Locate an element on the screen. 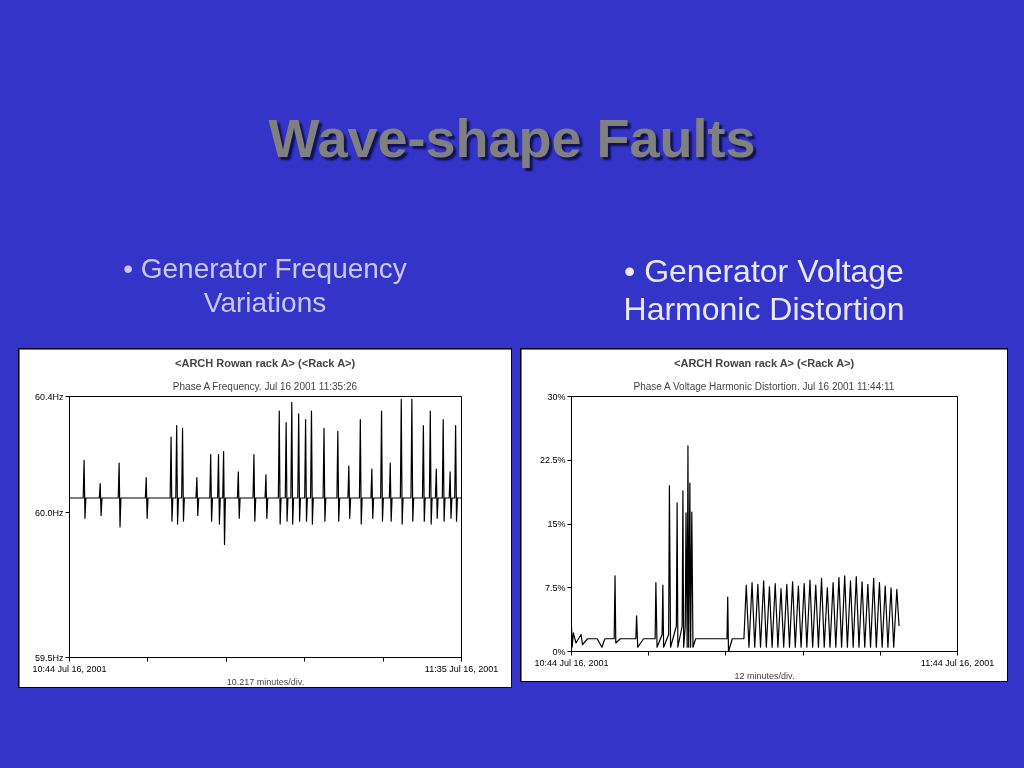 The image size is (1024, 768). y-tick-label: 59.5Hz is located at coordinates (49, 657).